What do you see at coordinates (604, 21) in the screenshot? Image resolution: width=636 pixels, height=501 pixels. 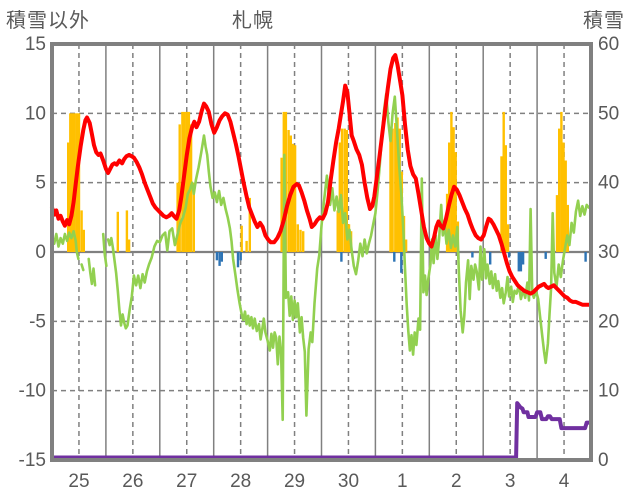 I see `right-axis-title: 積雪` at bounding box center [604, 21].